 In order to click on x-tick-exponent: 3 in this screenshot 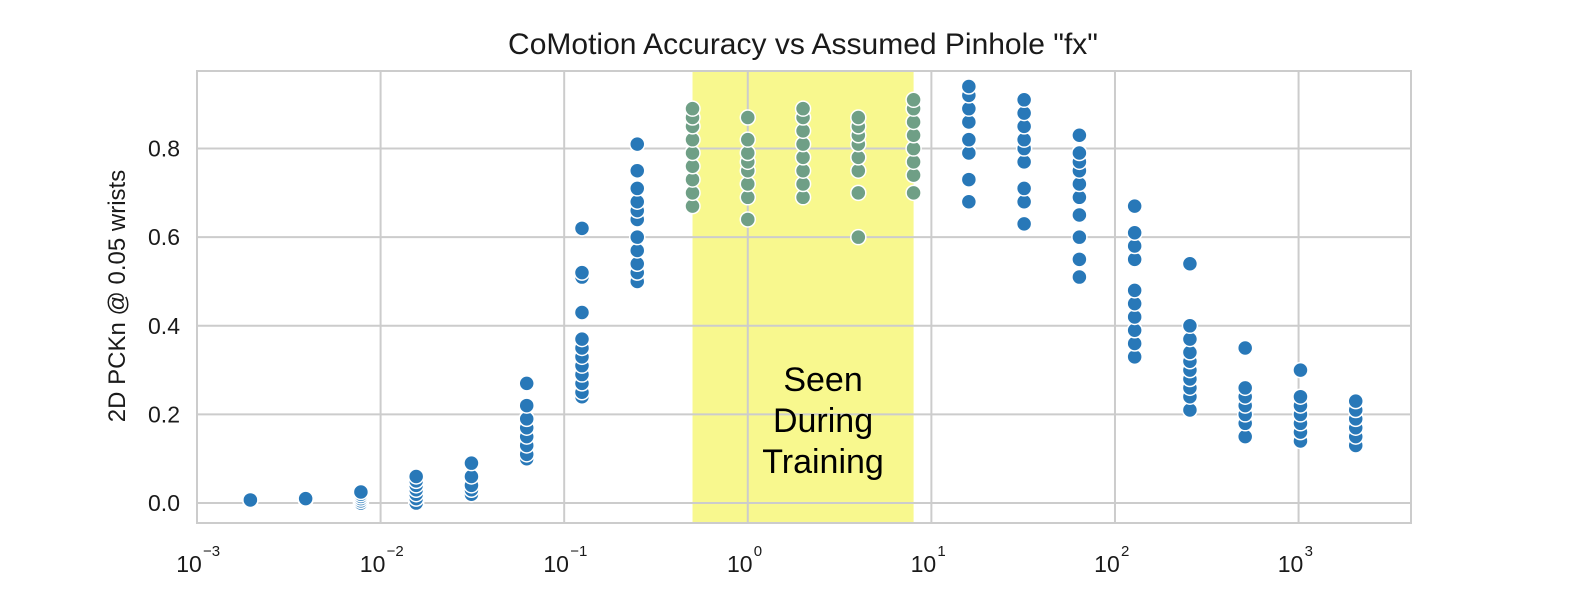, I will do `click(1309, 551)`.